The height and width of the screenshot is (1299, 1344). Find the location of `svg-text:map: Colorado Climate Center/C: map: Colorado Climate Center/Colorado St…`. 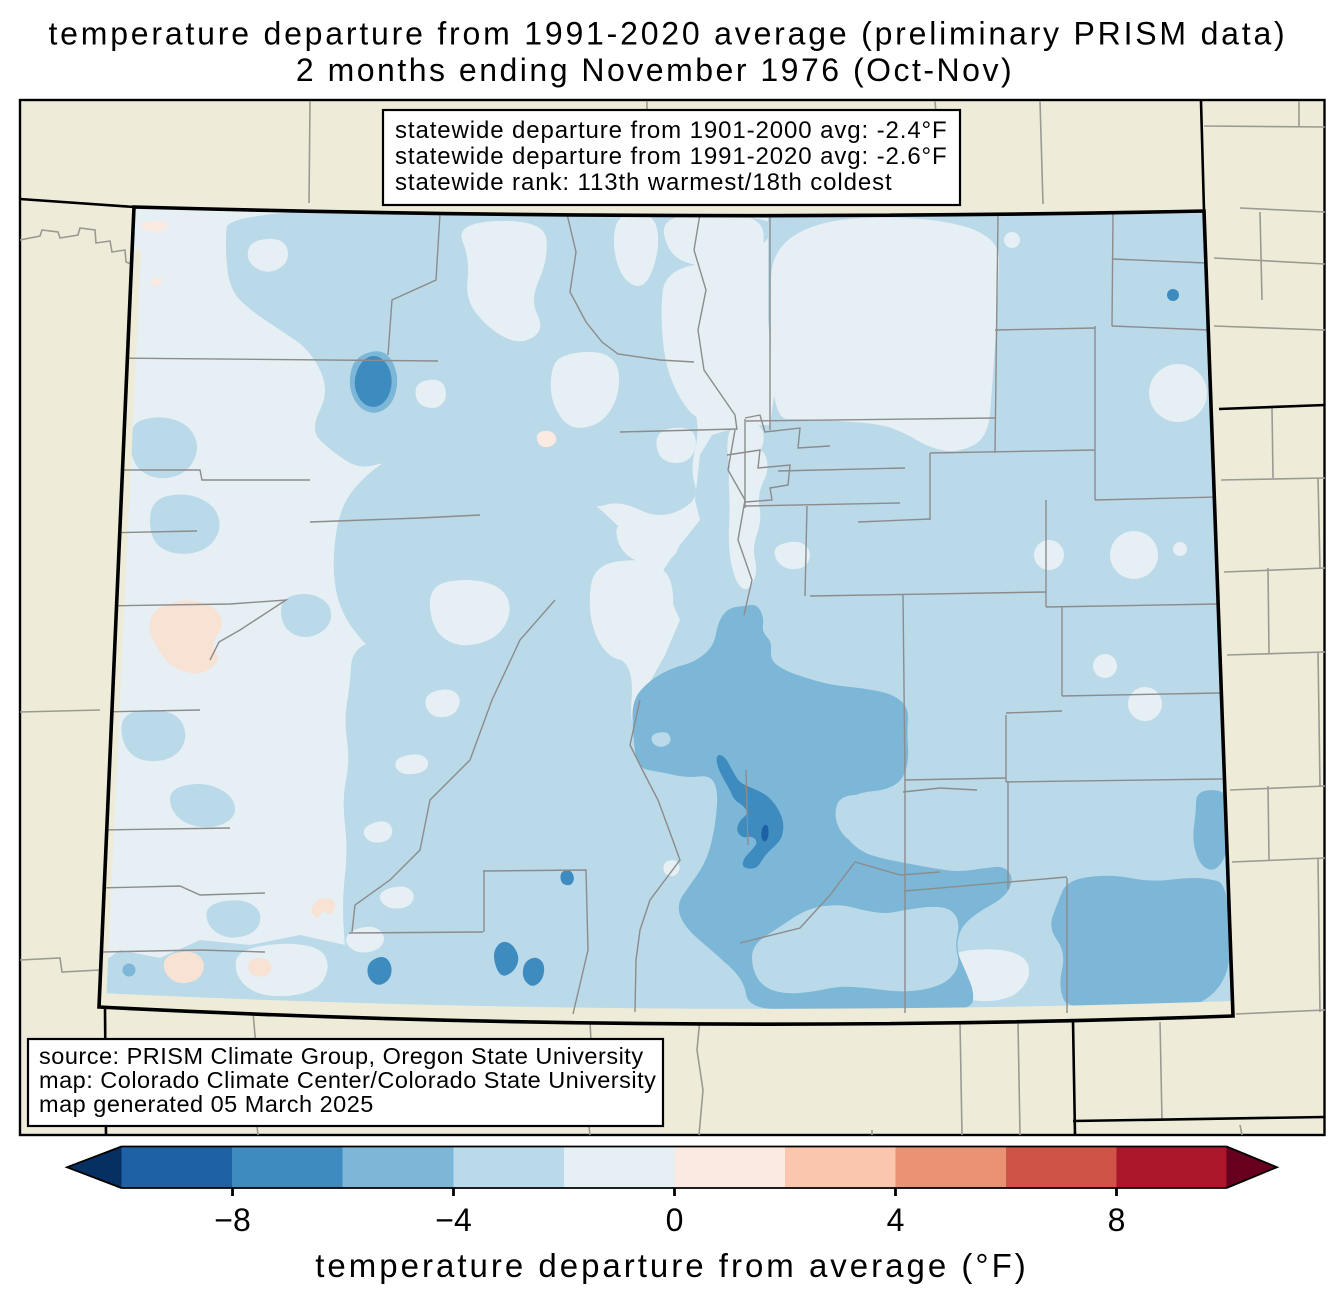

svg-text:map: Colorado Climate Center/C: map: Colorado Climate Center/Colorado St… is located at coordinates (347, 1080).